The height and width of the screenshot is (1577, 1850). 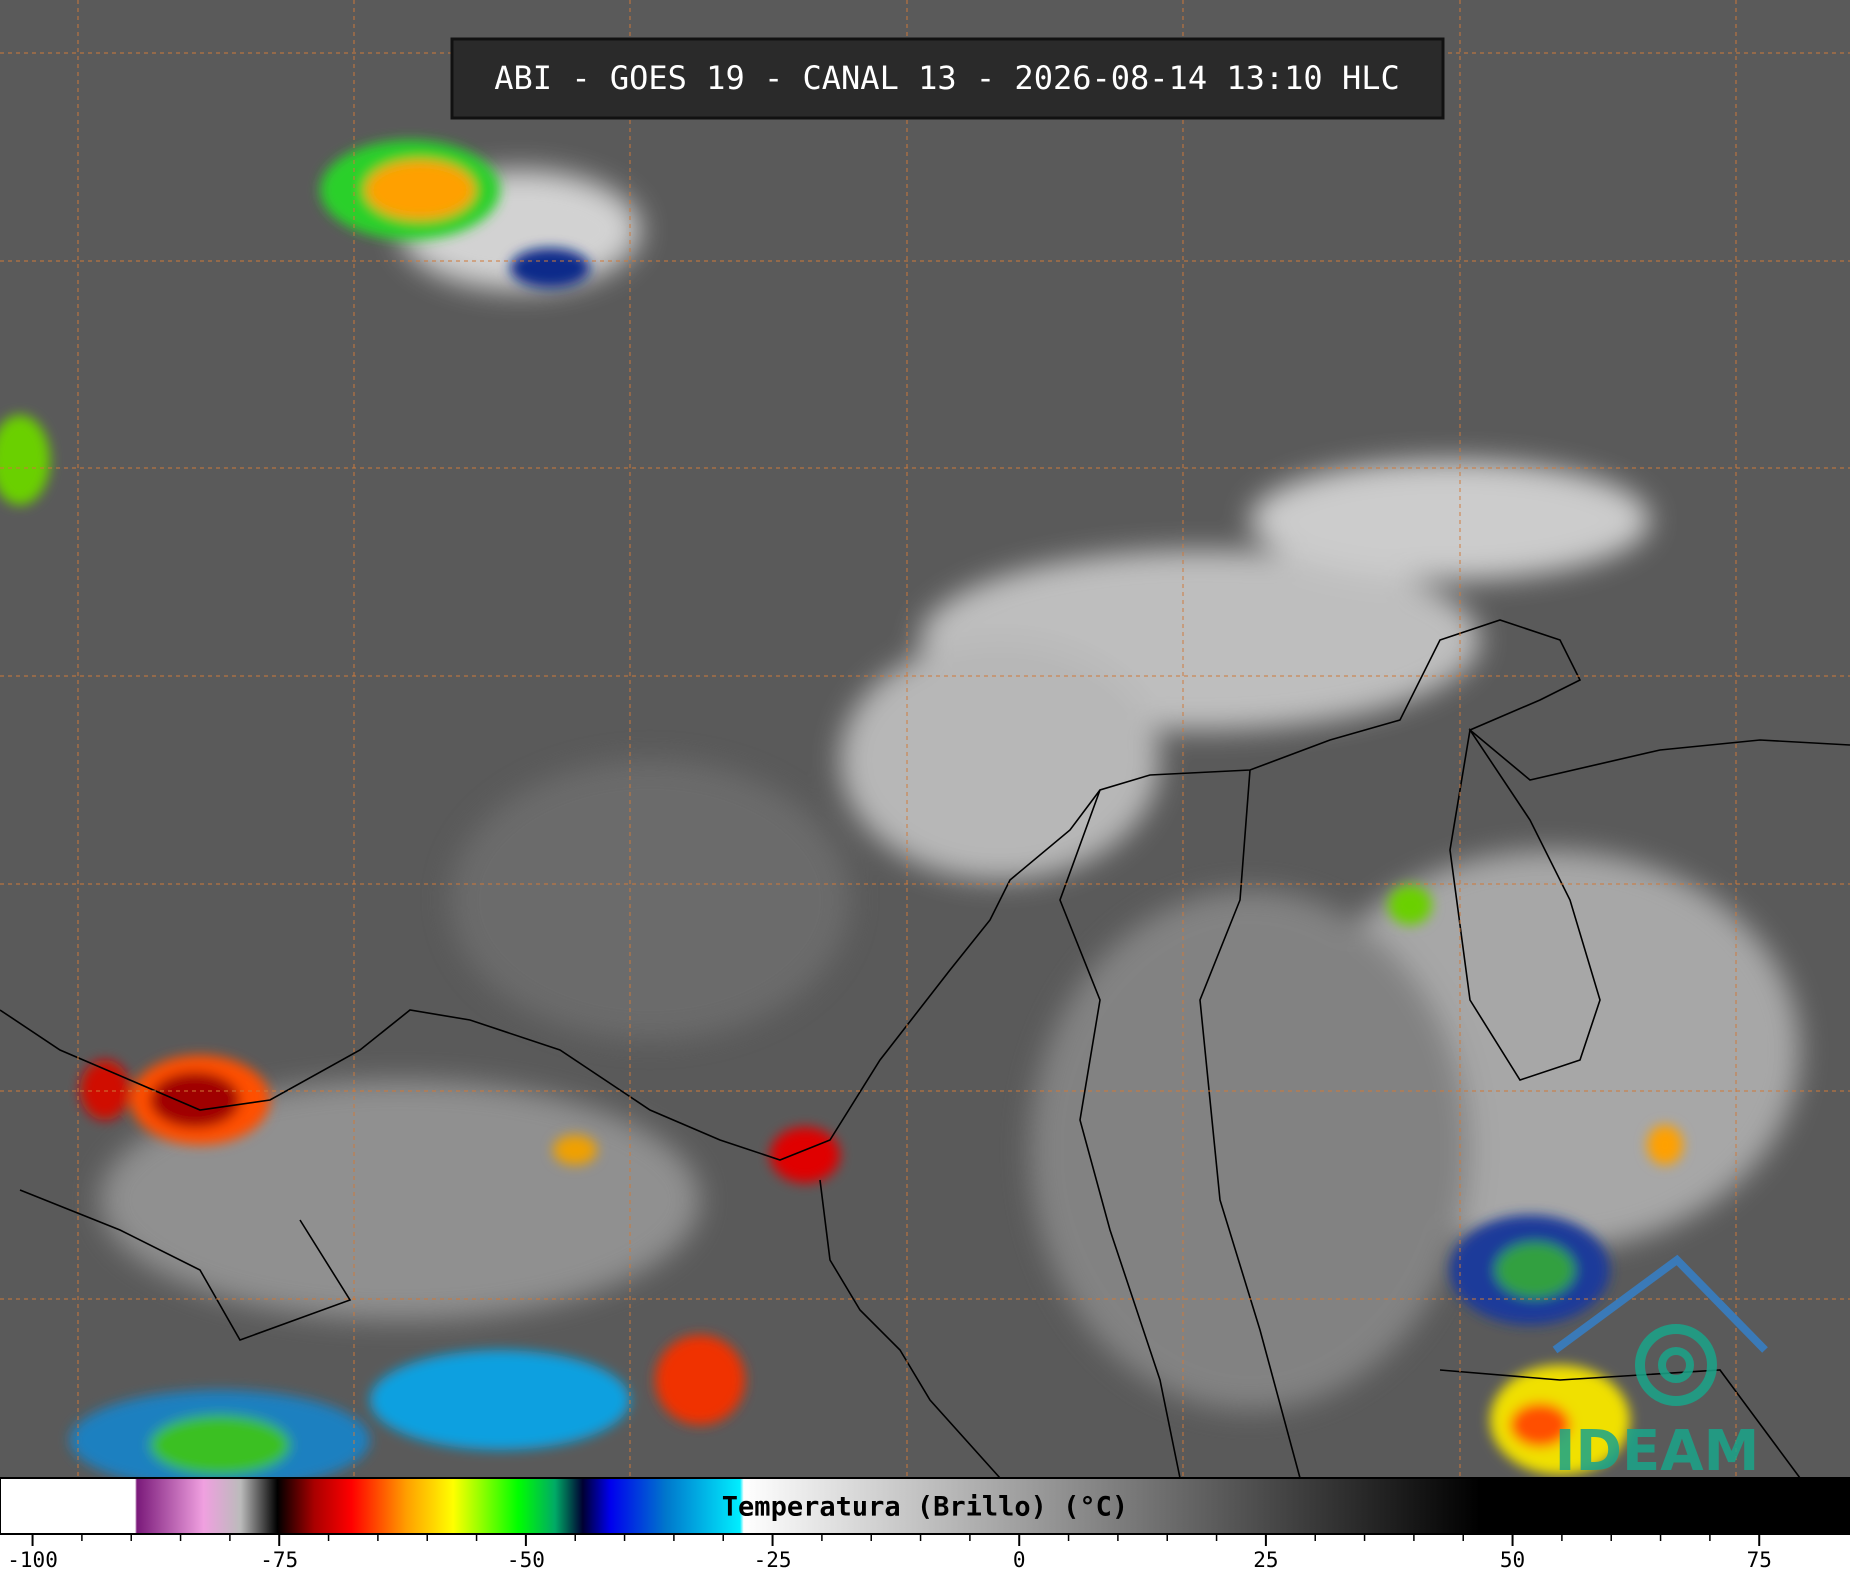 What do you see at coordinates (1512, 1560) in the screenshot?
I see `tick-label: 50` at bounding box center [1512, 1560].